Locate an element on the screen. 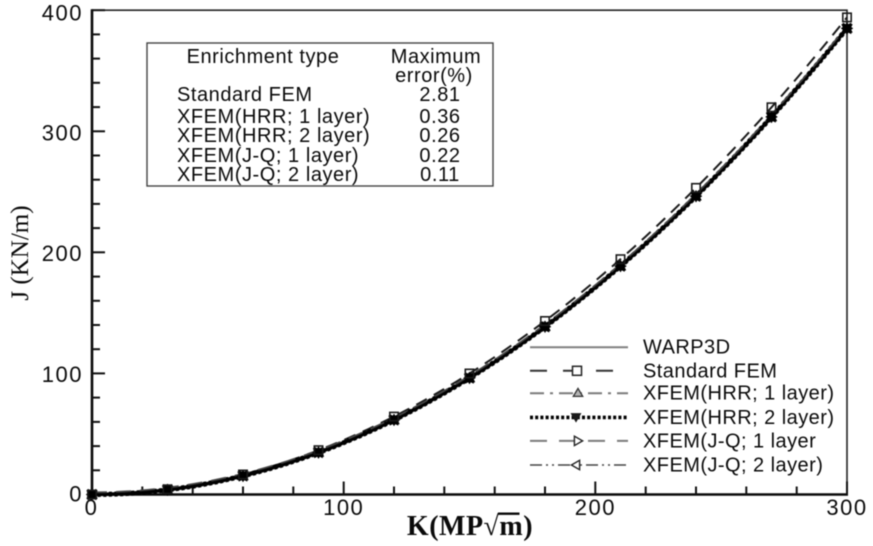 The image size is (873, 546). svg-text: 400 is located at coordinates (62, 13).